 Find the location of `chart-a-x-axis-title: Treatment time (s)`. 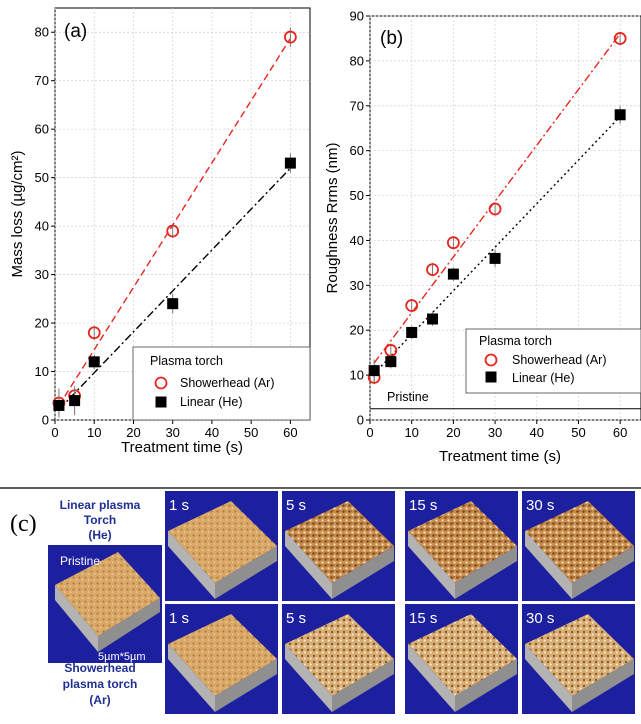

chart-a-x-axis-title: Treatment time (s) is located at coordinates (182, 447).